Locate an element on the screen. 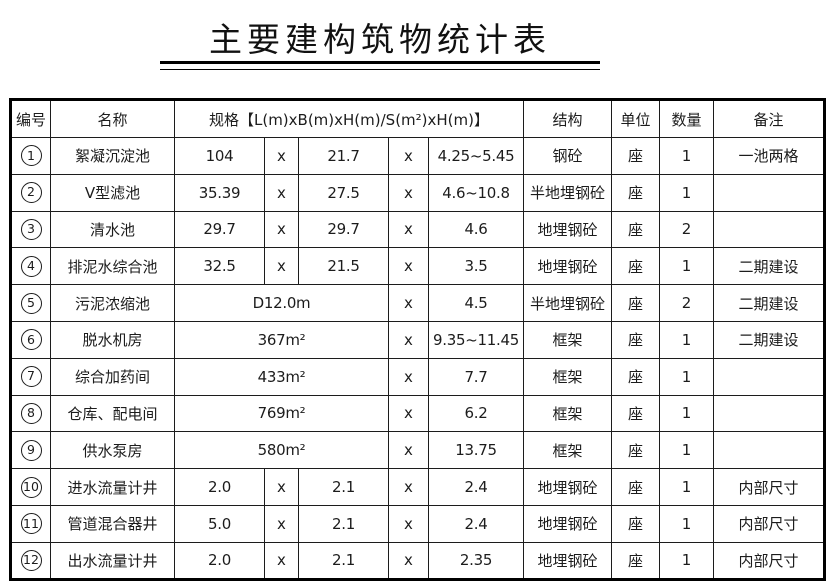  table-row: 4 排泥水综合池 32.5 x 21.5 x 3.5 地埋钢砼 座 1 二期建设 is located at coordinates (417, 266).